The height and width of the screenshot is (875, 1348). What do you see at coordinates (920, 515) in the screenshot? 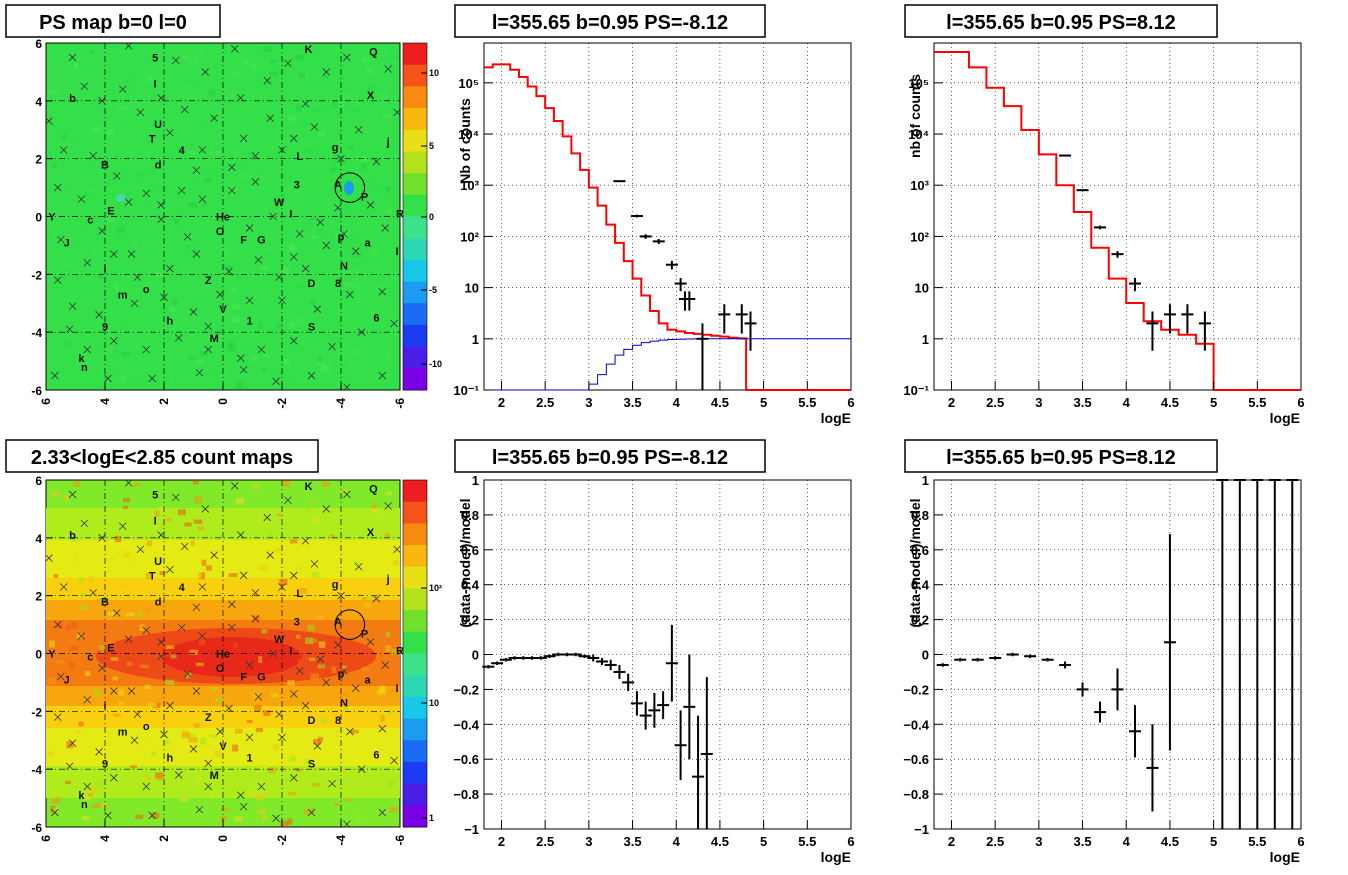
I see `y-tick-label: 0.8` at bounding box center [920, 515].